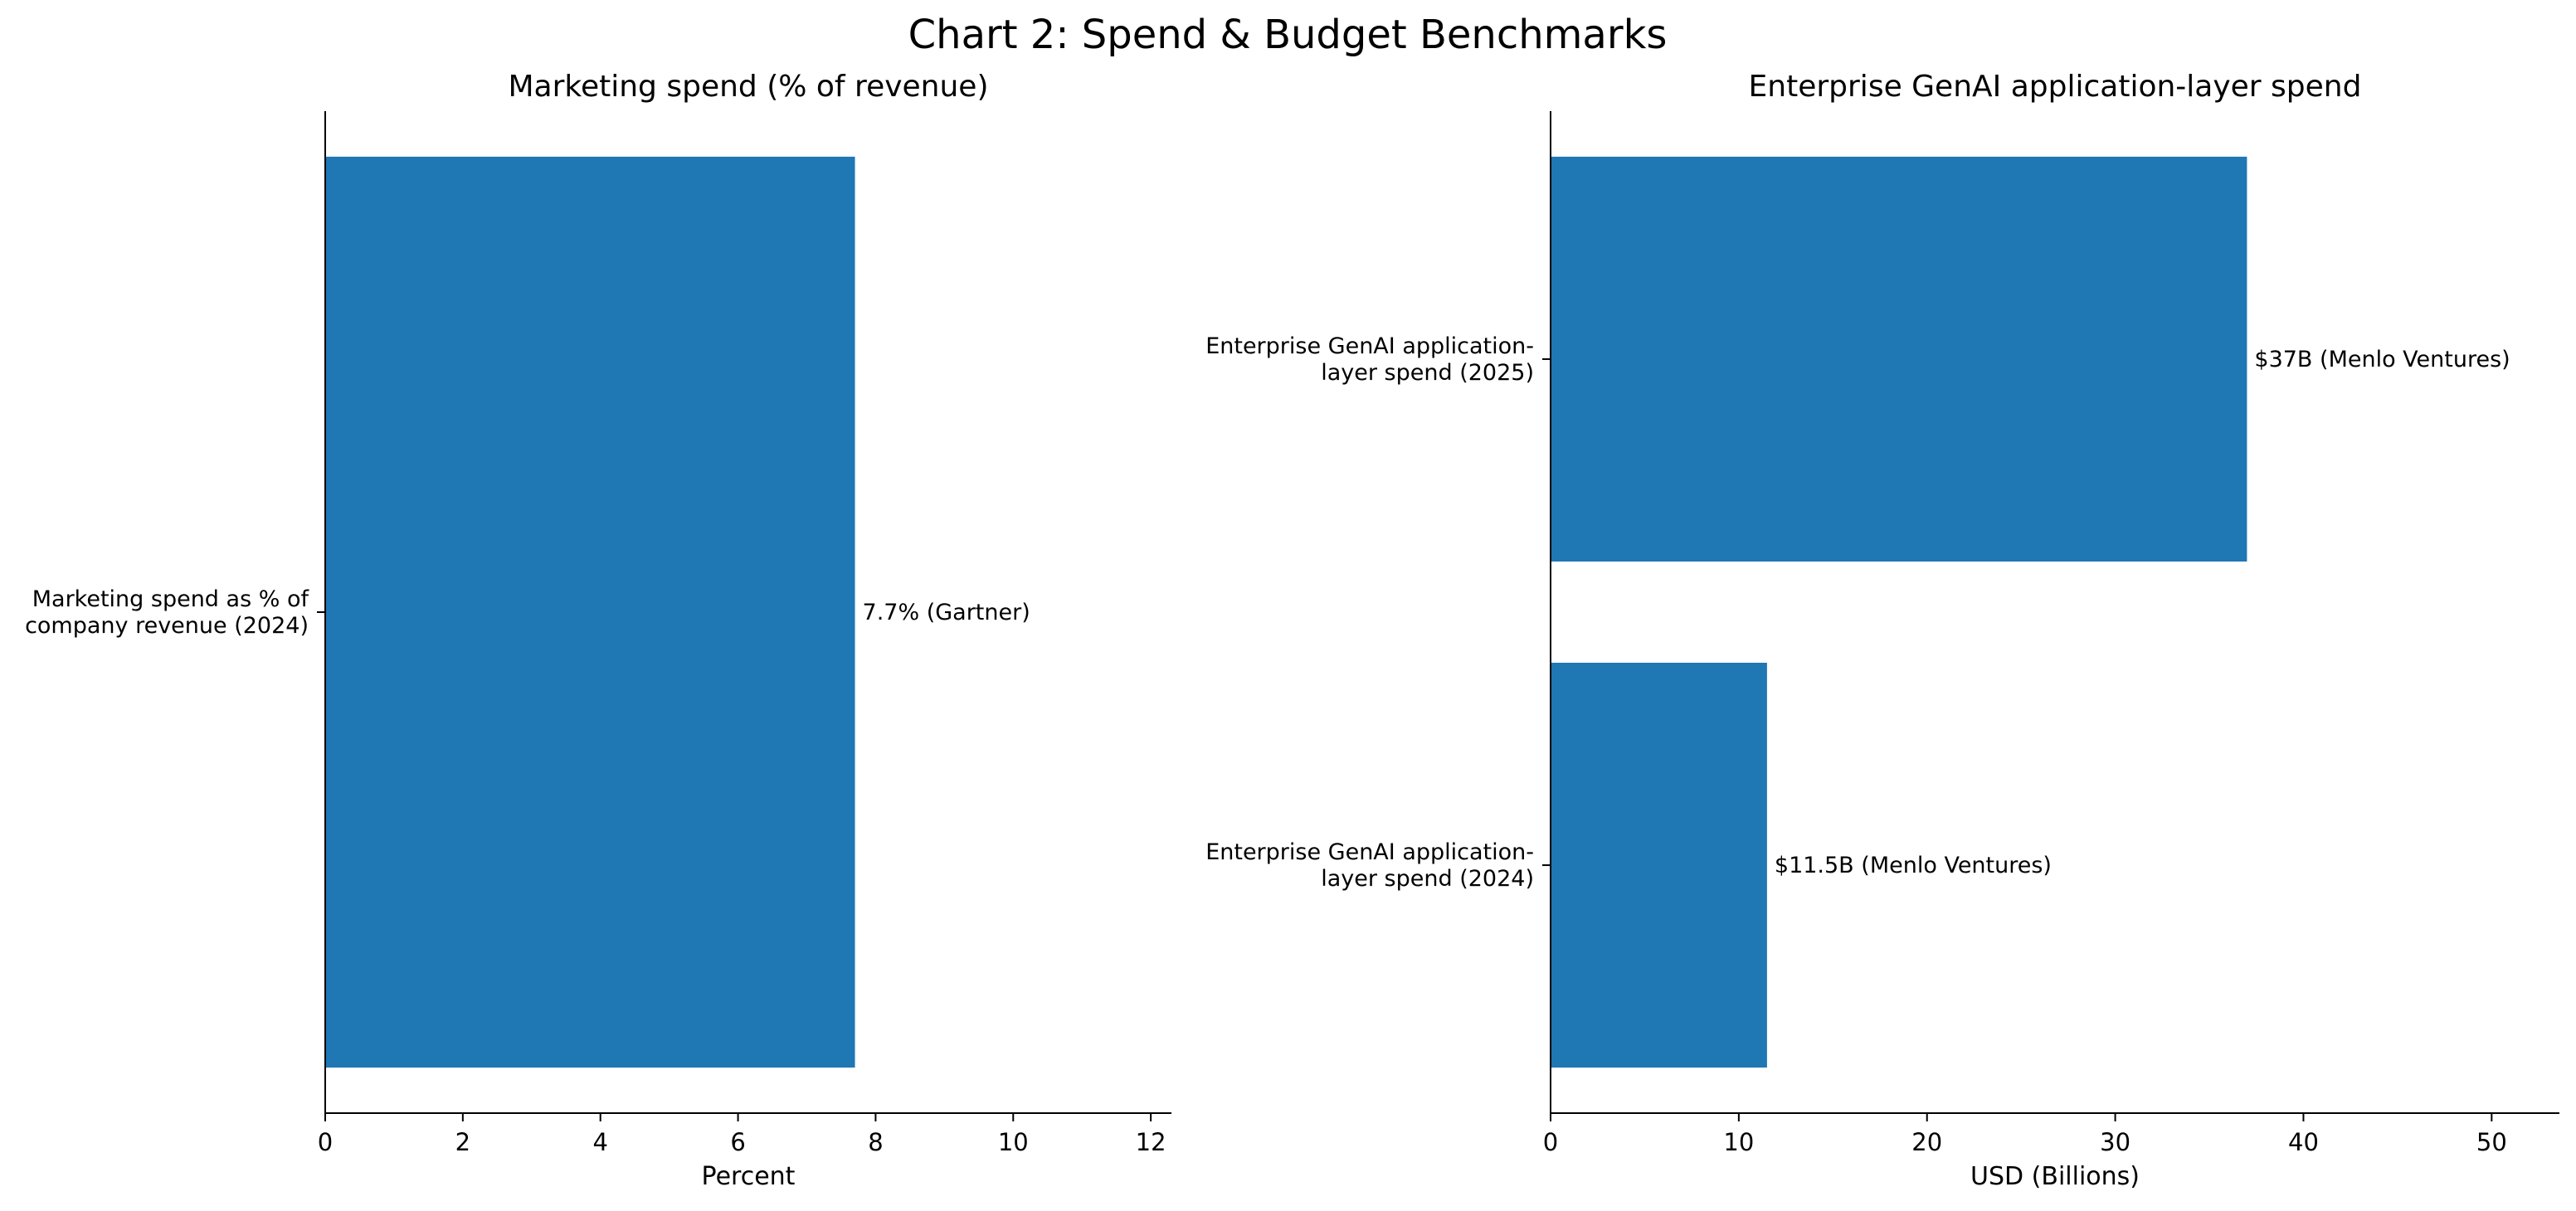 Image resolution: width=2576 pixels, height=1211 pixels. I want to click on chart-2-xtick-label-1: 0, so click(1550, 1142).